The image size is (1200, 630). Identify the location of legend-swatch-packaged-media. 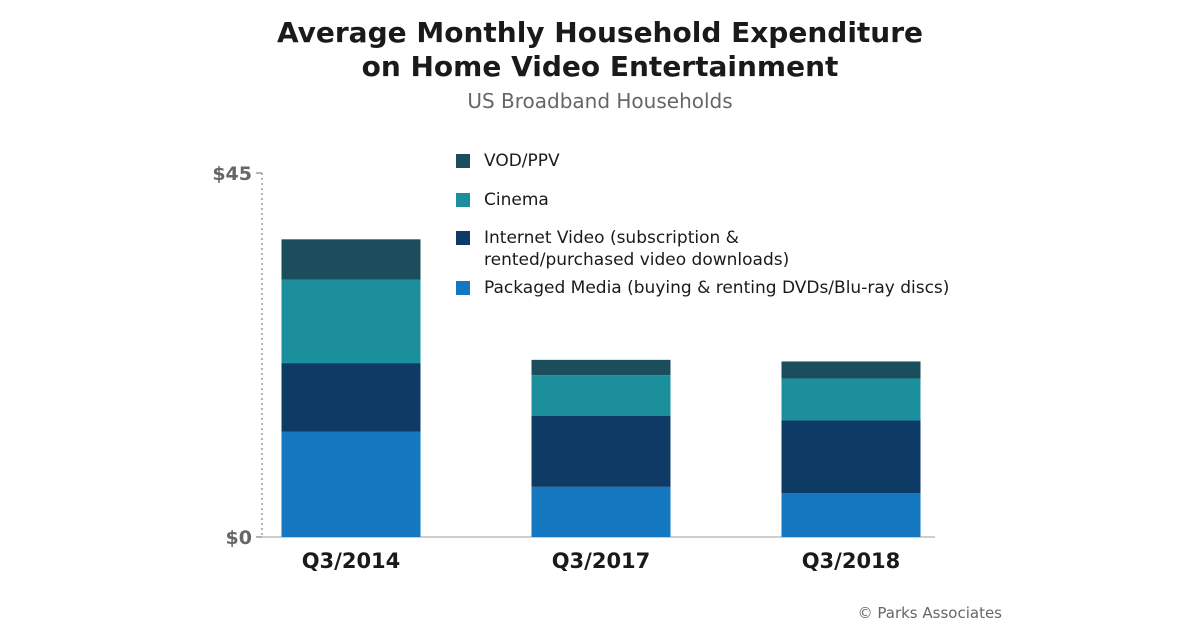
(463, 288).